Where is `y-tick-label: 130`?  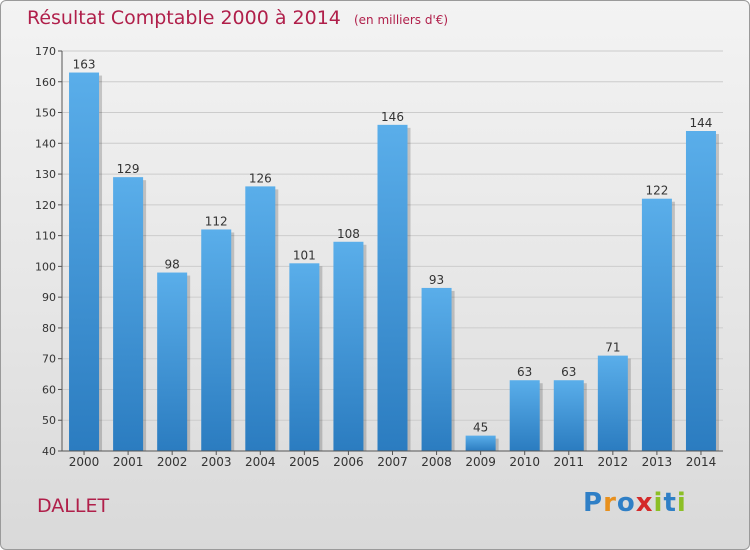
y-tick-label: 130 is located at coordinates (45, 174).